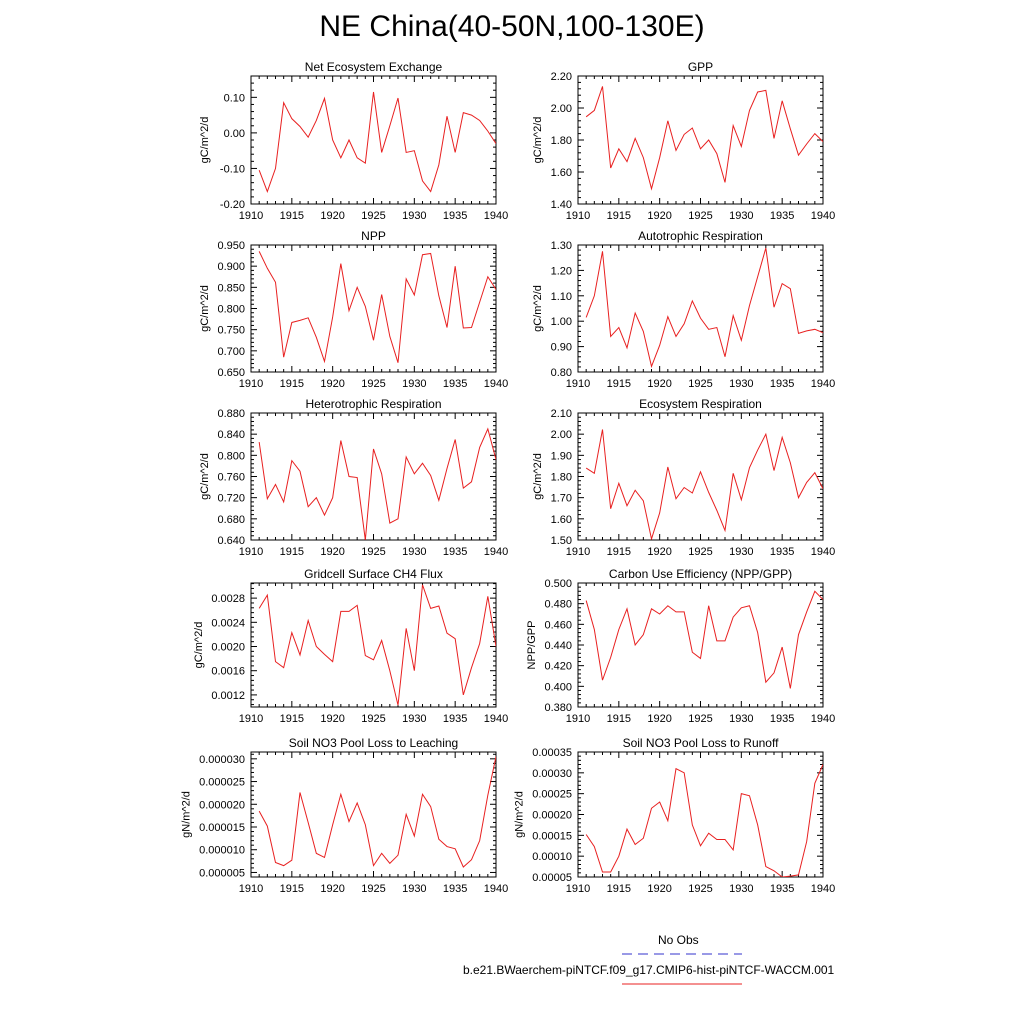 The width and height of the screenshot is (1024, 1024). What do you see at coordinates (682, 984) in the screenshot?
I see `legend-line-model-run` at bounding box center [682, 984].